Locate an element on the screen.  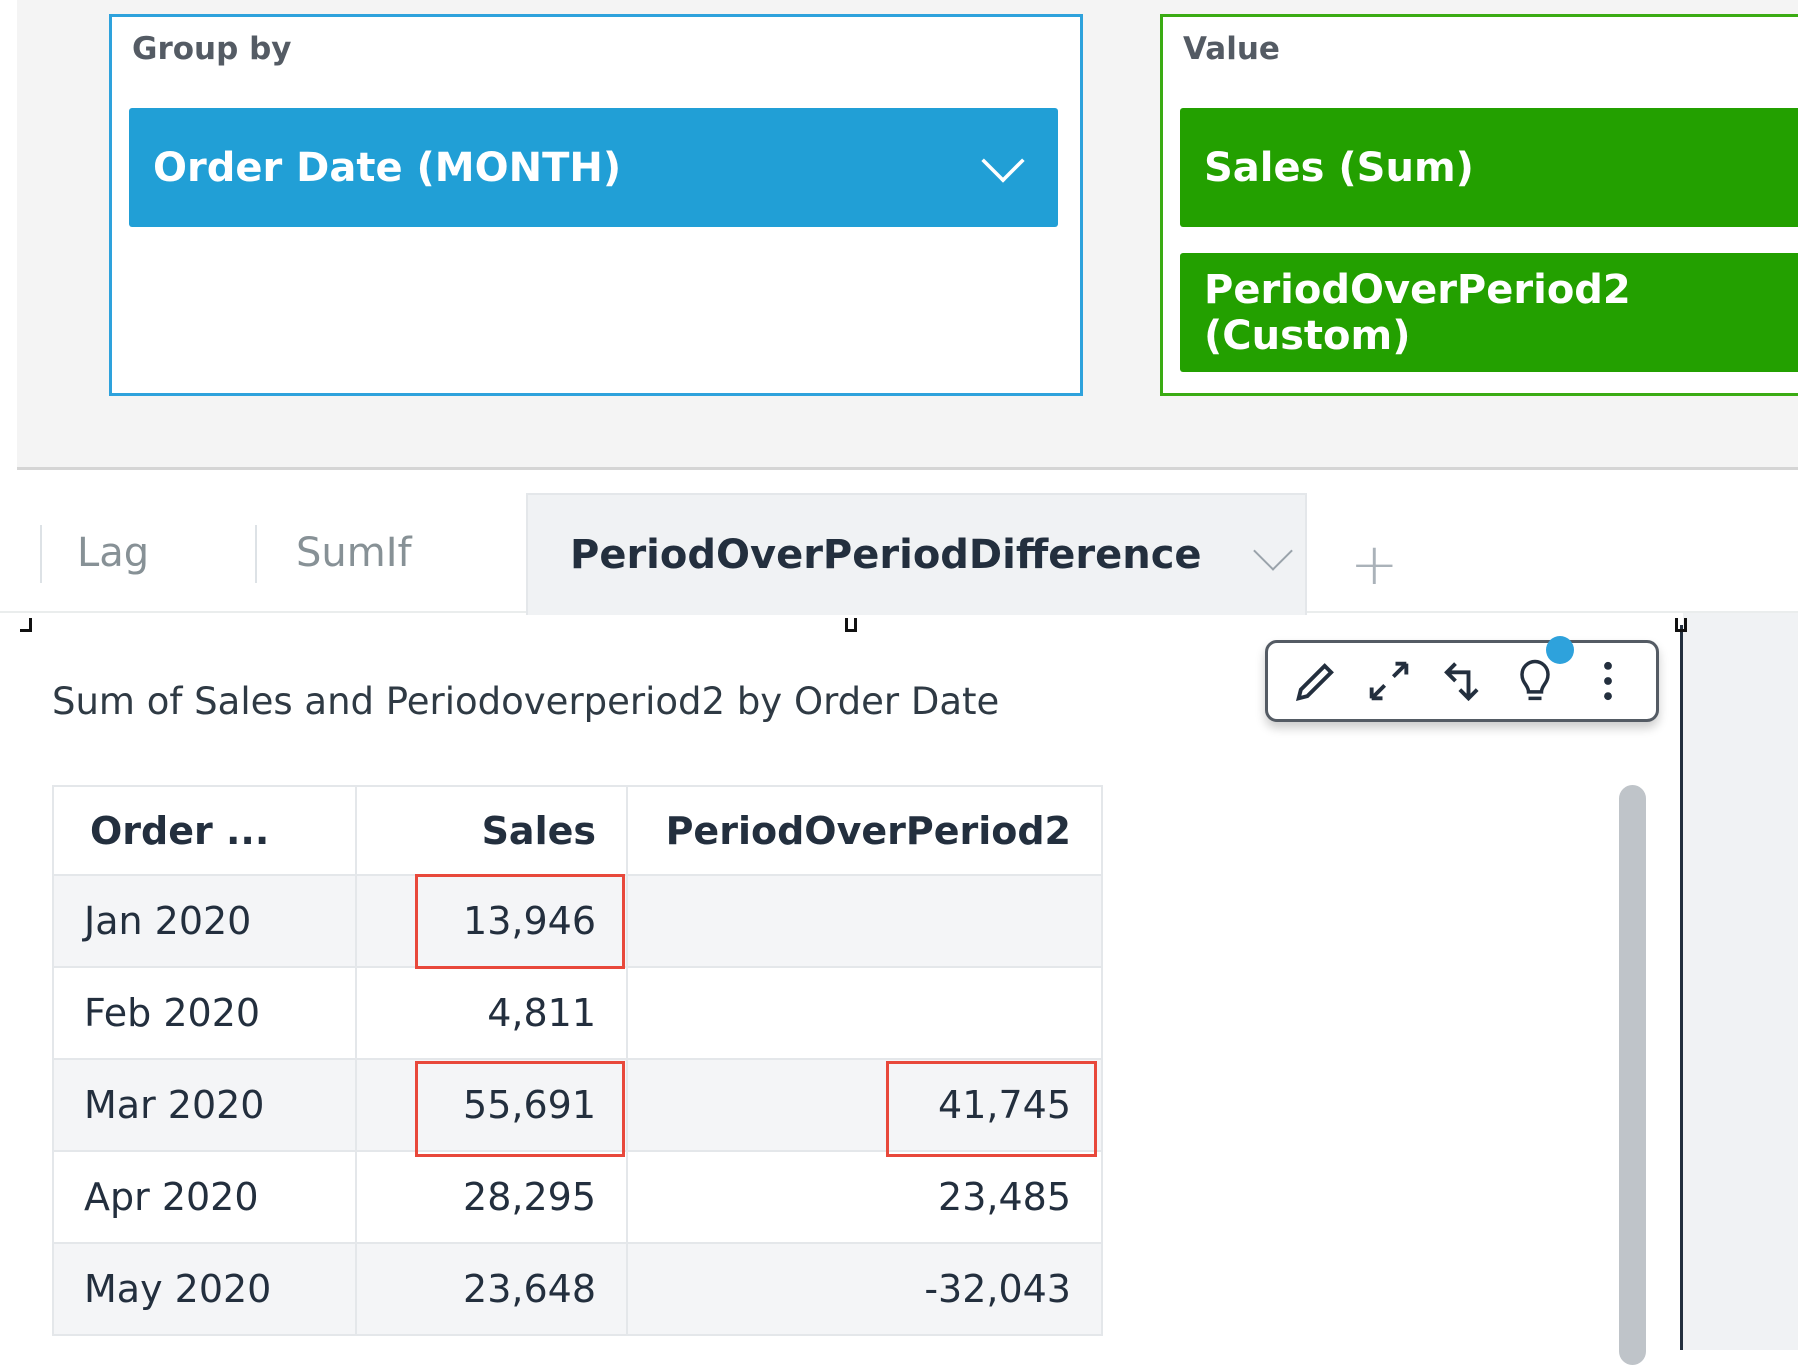
cell-periodoverperiod2: -32,043 is located at coordinates (864, 1289).